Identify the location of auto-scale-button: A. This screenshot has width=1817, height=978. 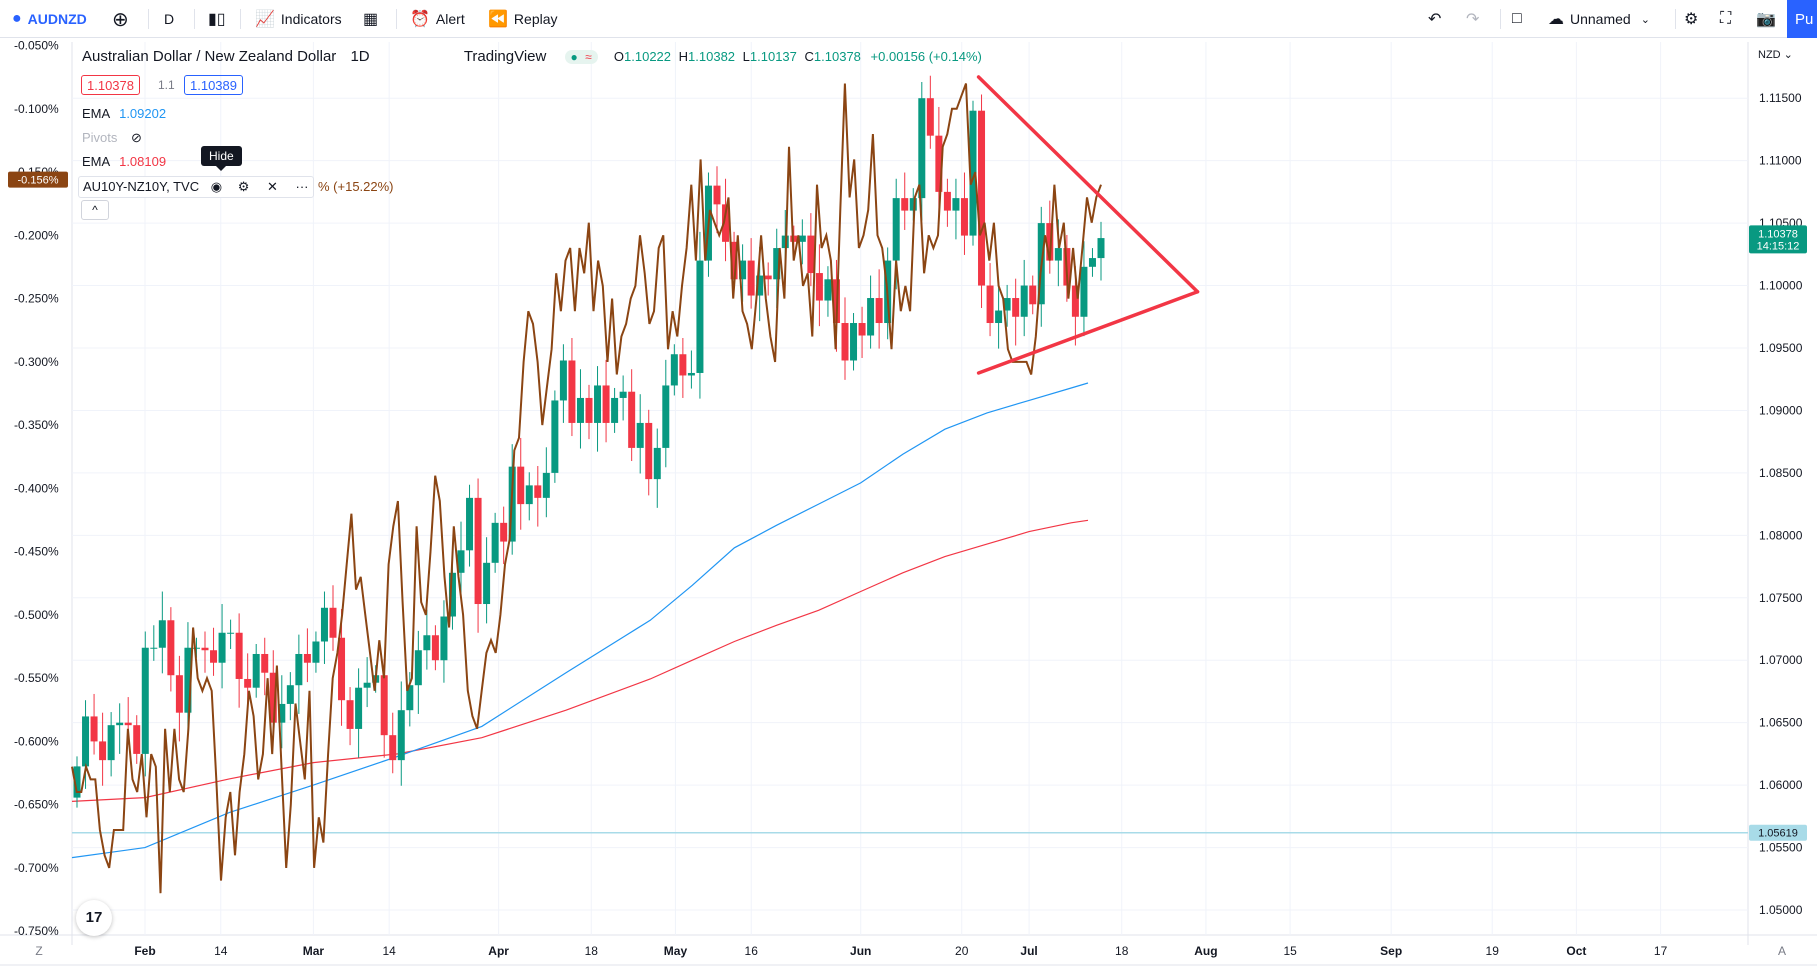
(1782, 951).